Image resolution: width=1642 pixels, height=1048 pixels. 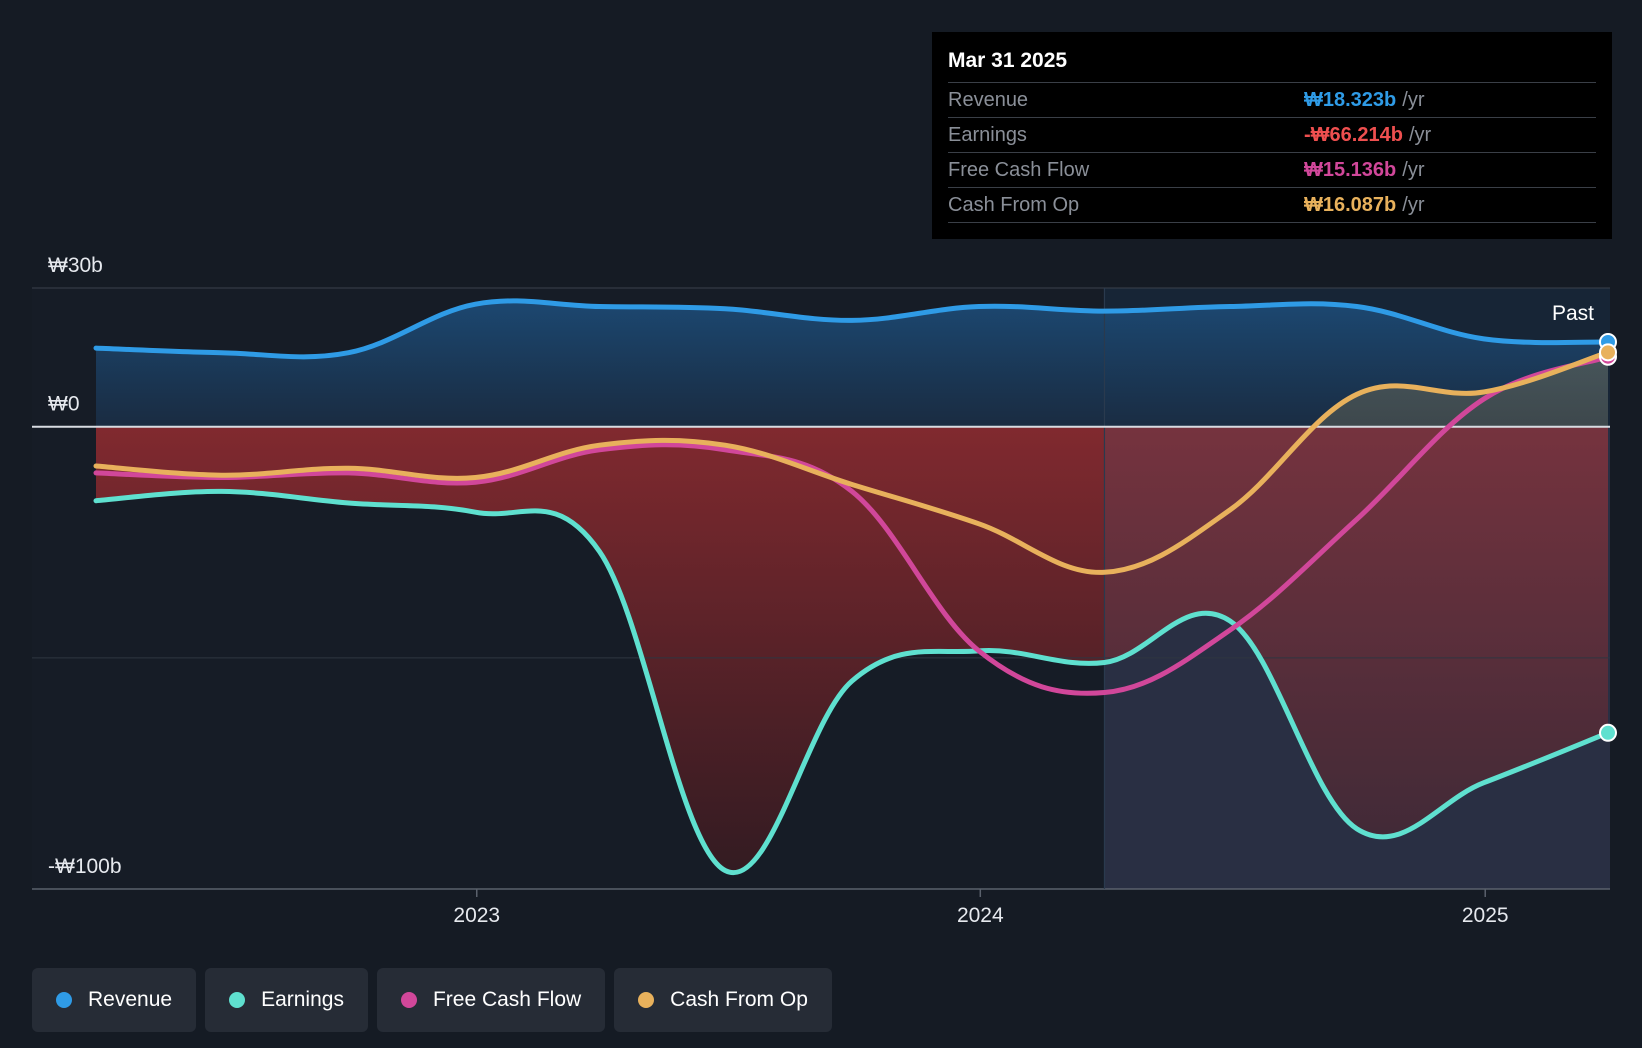 What do you see at coordinates (302, 999) in the screenshot?
I see `legend-label: Earnings` at bounding box center [302, 999].